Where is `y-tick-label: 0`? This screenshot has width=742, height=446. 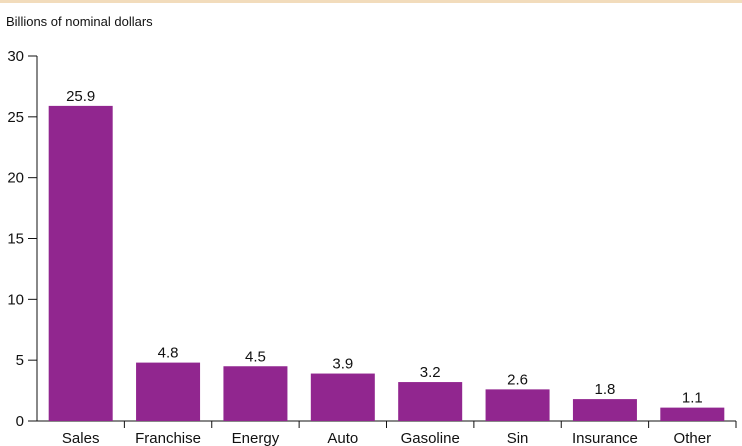
y-tick-label: 0 is located at coordinates (20, 421).